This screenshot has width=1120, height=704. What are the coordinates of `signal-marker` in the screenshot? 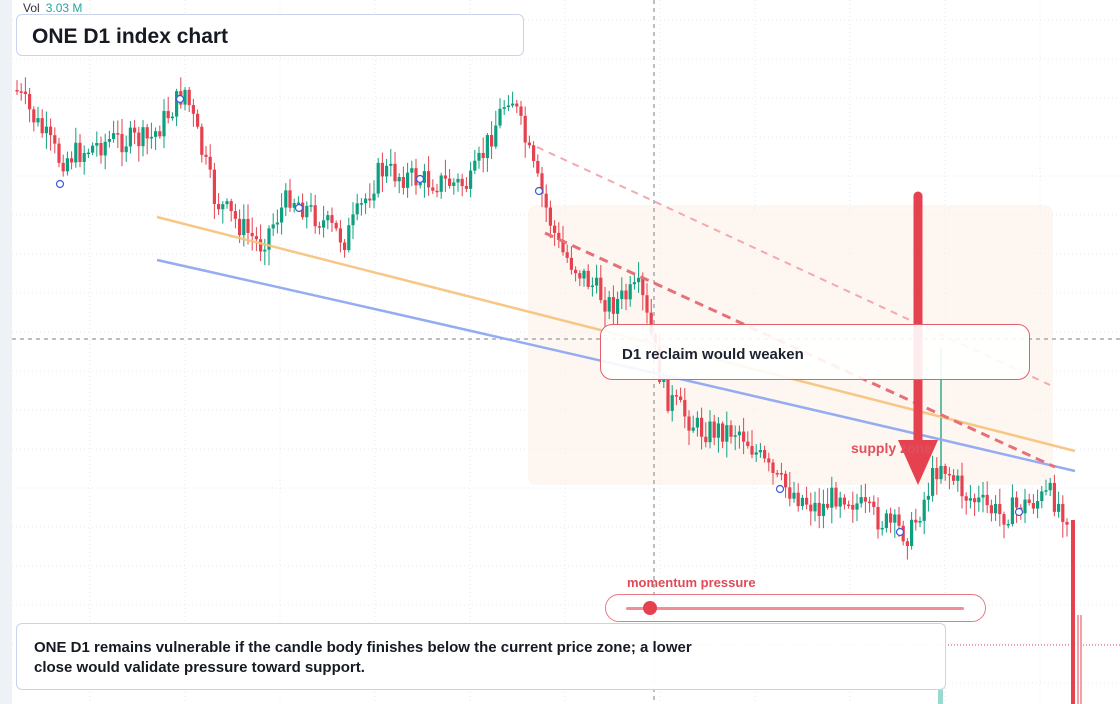 It's located at (900, 532).